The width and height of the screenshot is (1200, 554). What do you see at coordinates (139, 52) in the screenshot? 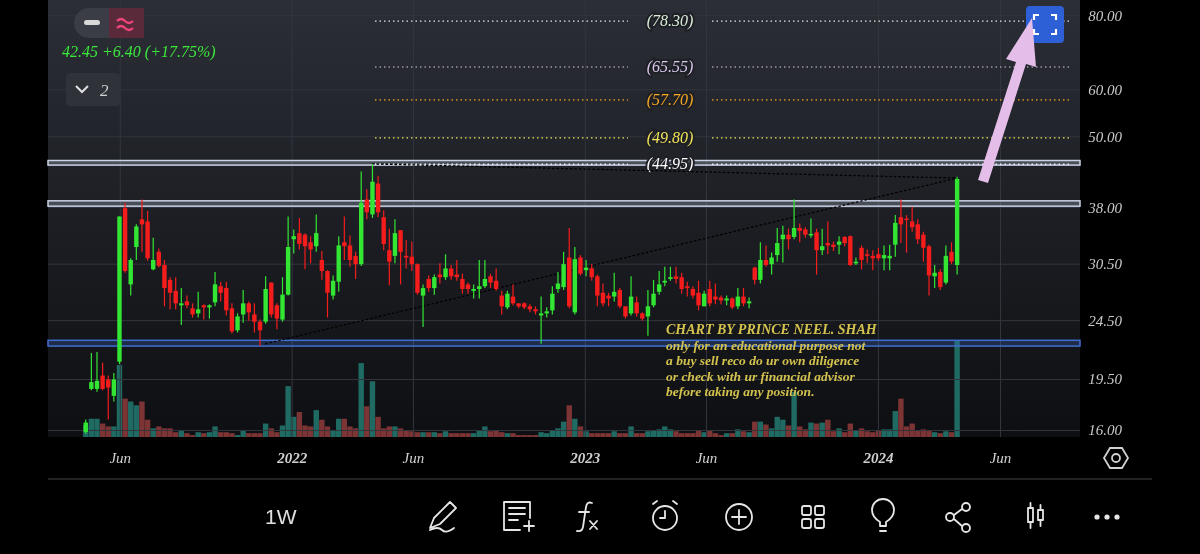
I see `annotation: 42.45 +6.40 (+17.75%)` at bounding box center [139, 52].